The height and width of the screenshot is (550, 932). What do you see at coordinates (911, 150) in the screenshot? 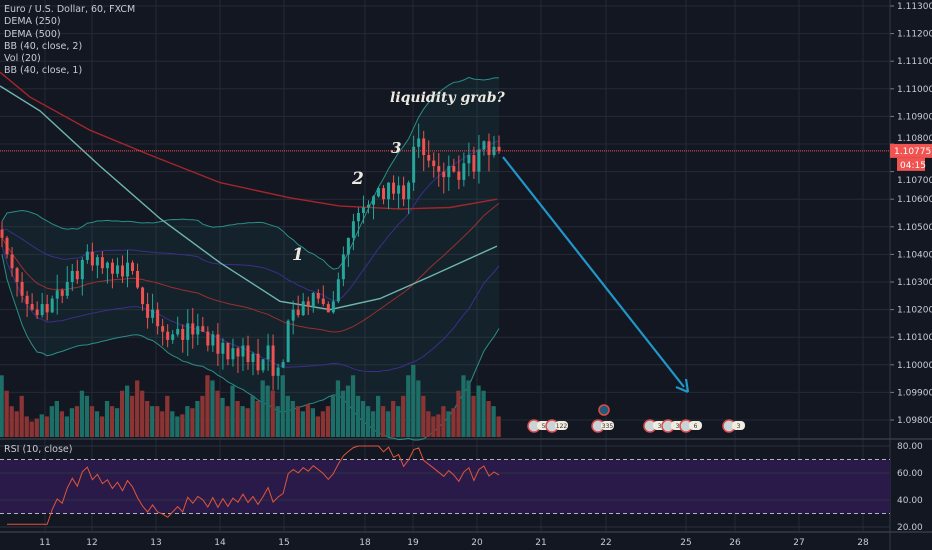
I see `price-badge` at bounding box center [911, 150].